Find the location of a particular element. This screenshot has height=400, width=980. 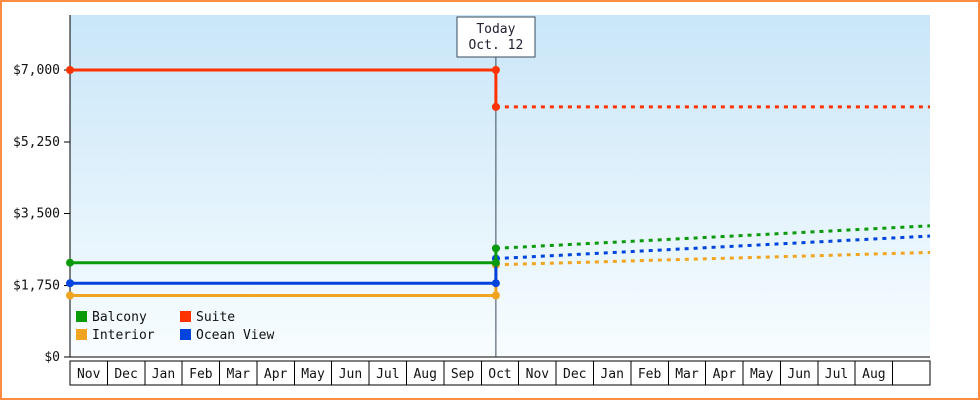

series-solid-suite is located at coordinates (284, 87).